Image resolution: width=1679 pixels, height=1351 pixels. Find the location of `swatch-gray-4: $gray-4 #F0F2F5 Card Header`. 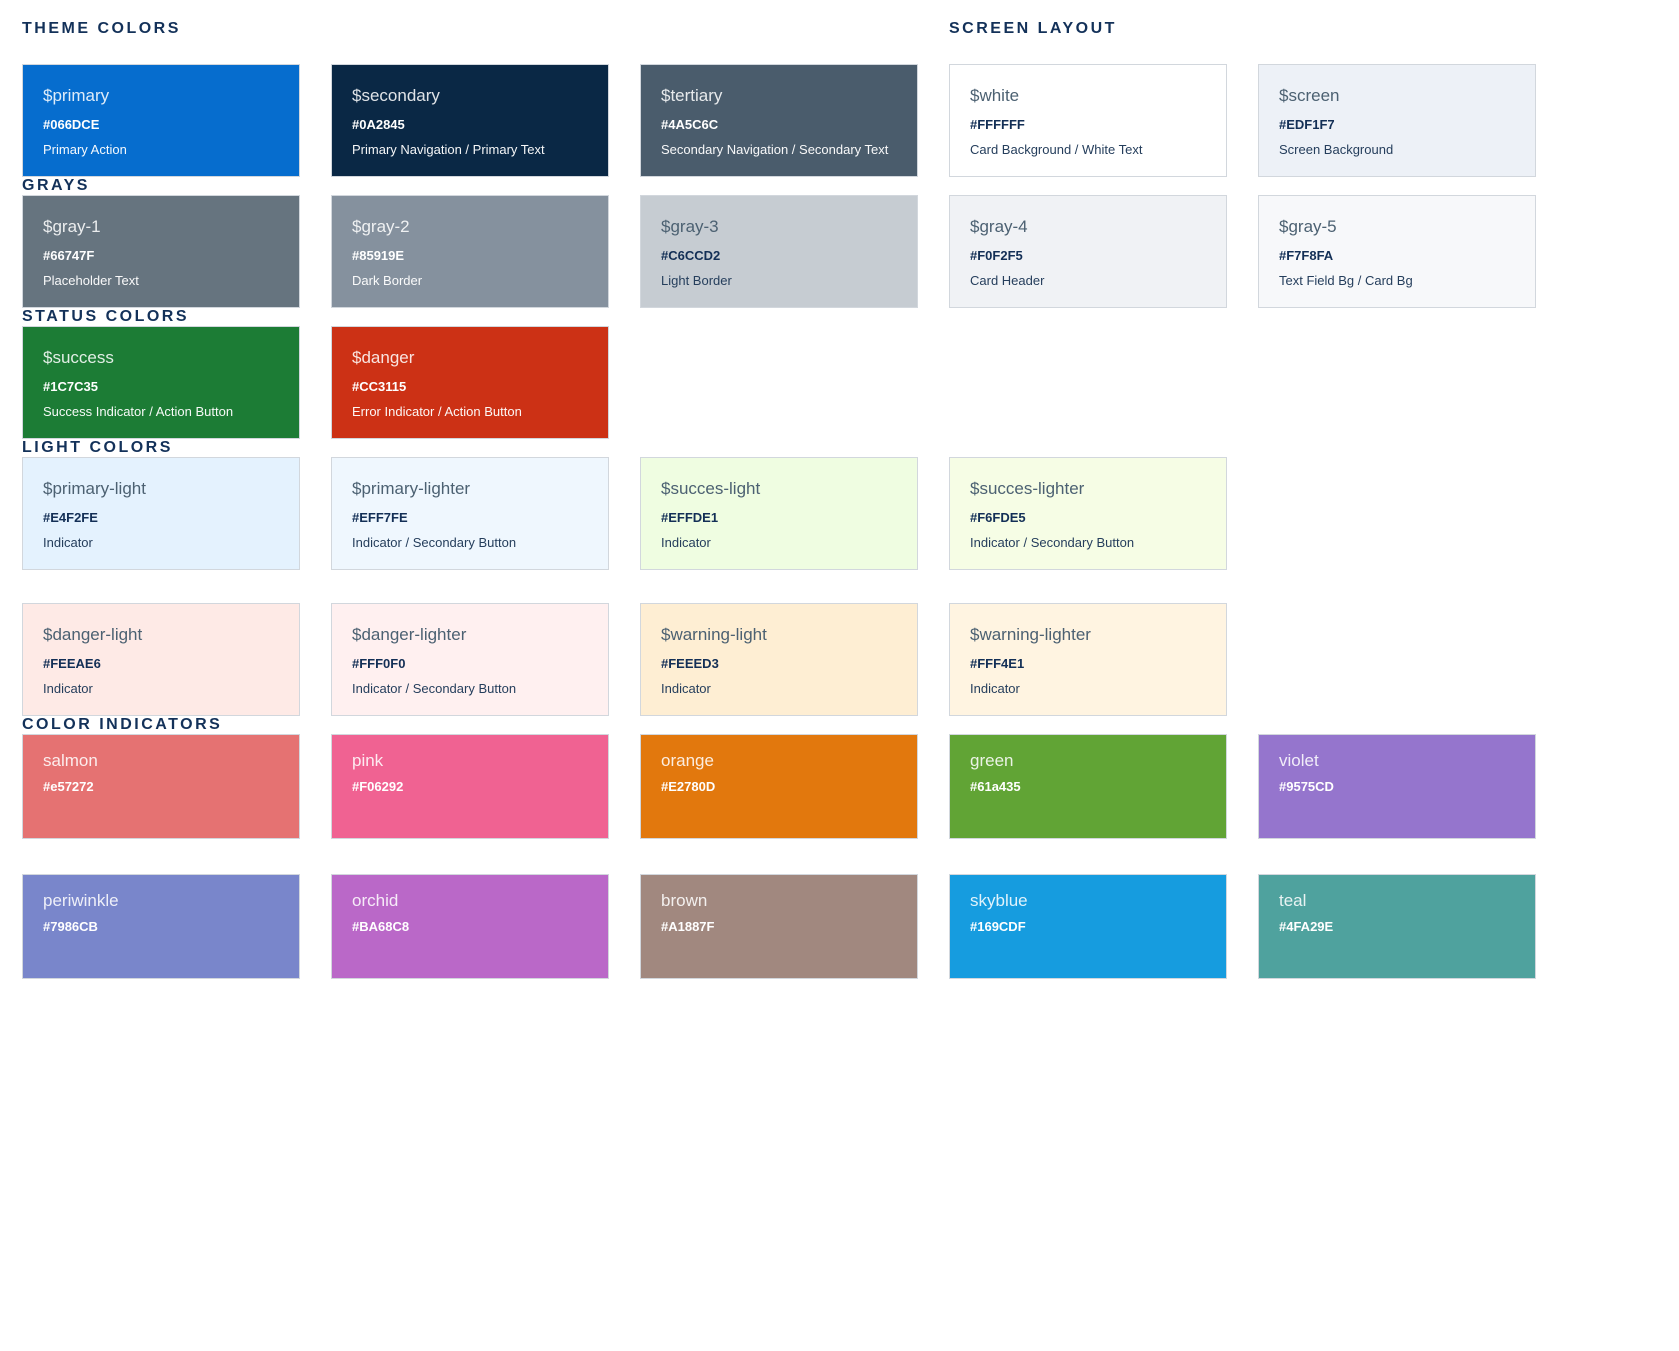

swatch-gray-4: $gray-4 #F0F2F5 Card Header is located at coordinates (1088, 251).